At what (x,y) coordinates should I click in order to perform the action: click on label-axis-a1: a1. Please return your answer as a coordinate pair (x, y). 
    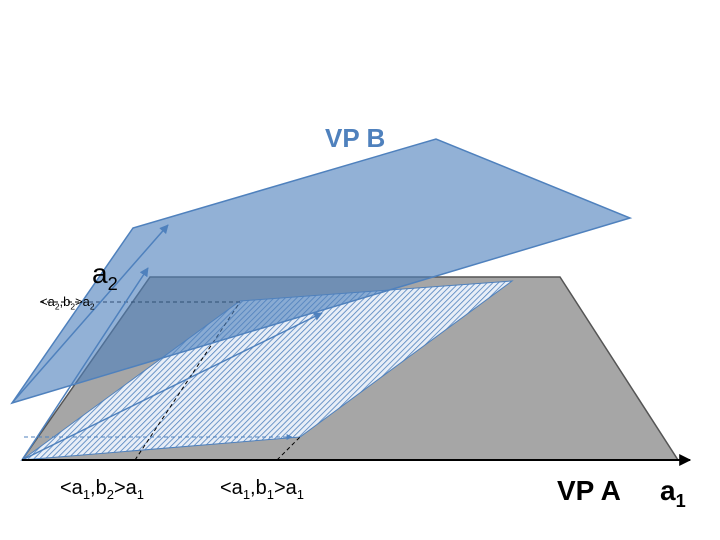
    Looking at the image, I should click on (673, 493).